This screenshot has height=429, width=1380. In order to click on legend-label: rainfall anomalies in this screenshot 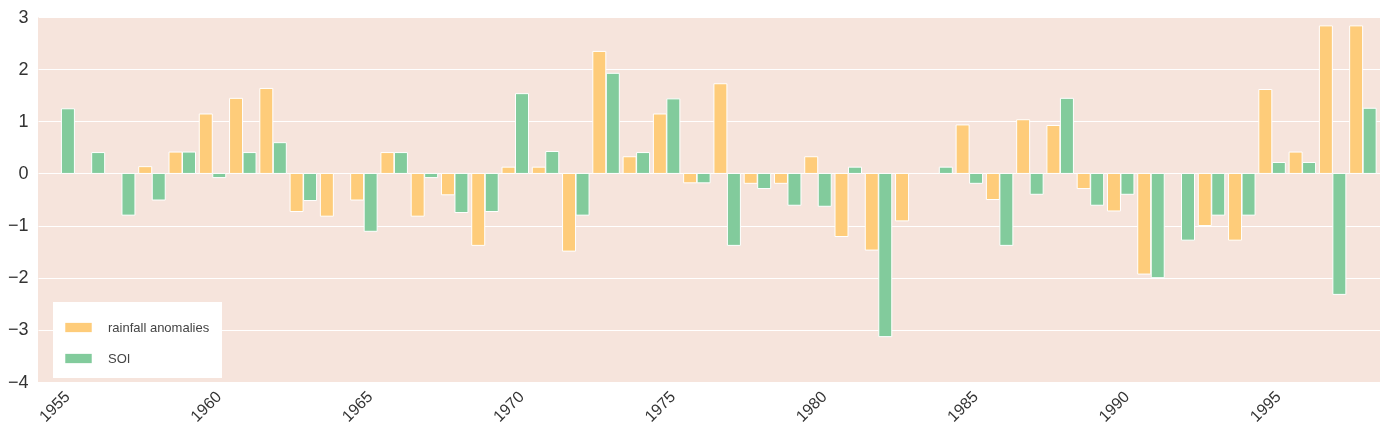, I will do `click(159, 327)`.